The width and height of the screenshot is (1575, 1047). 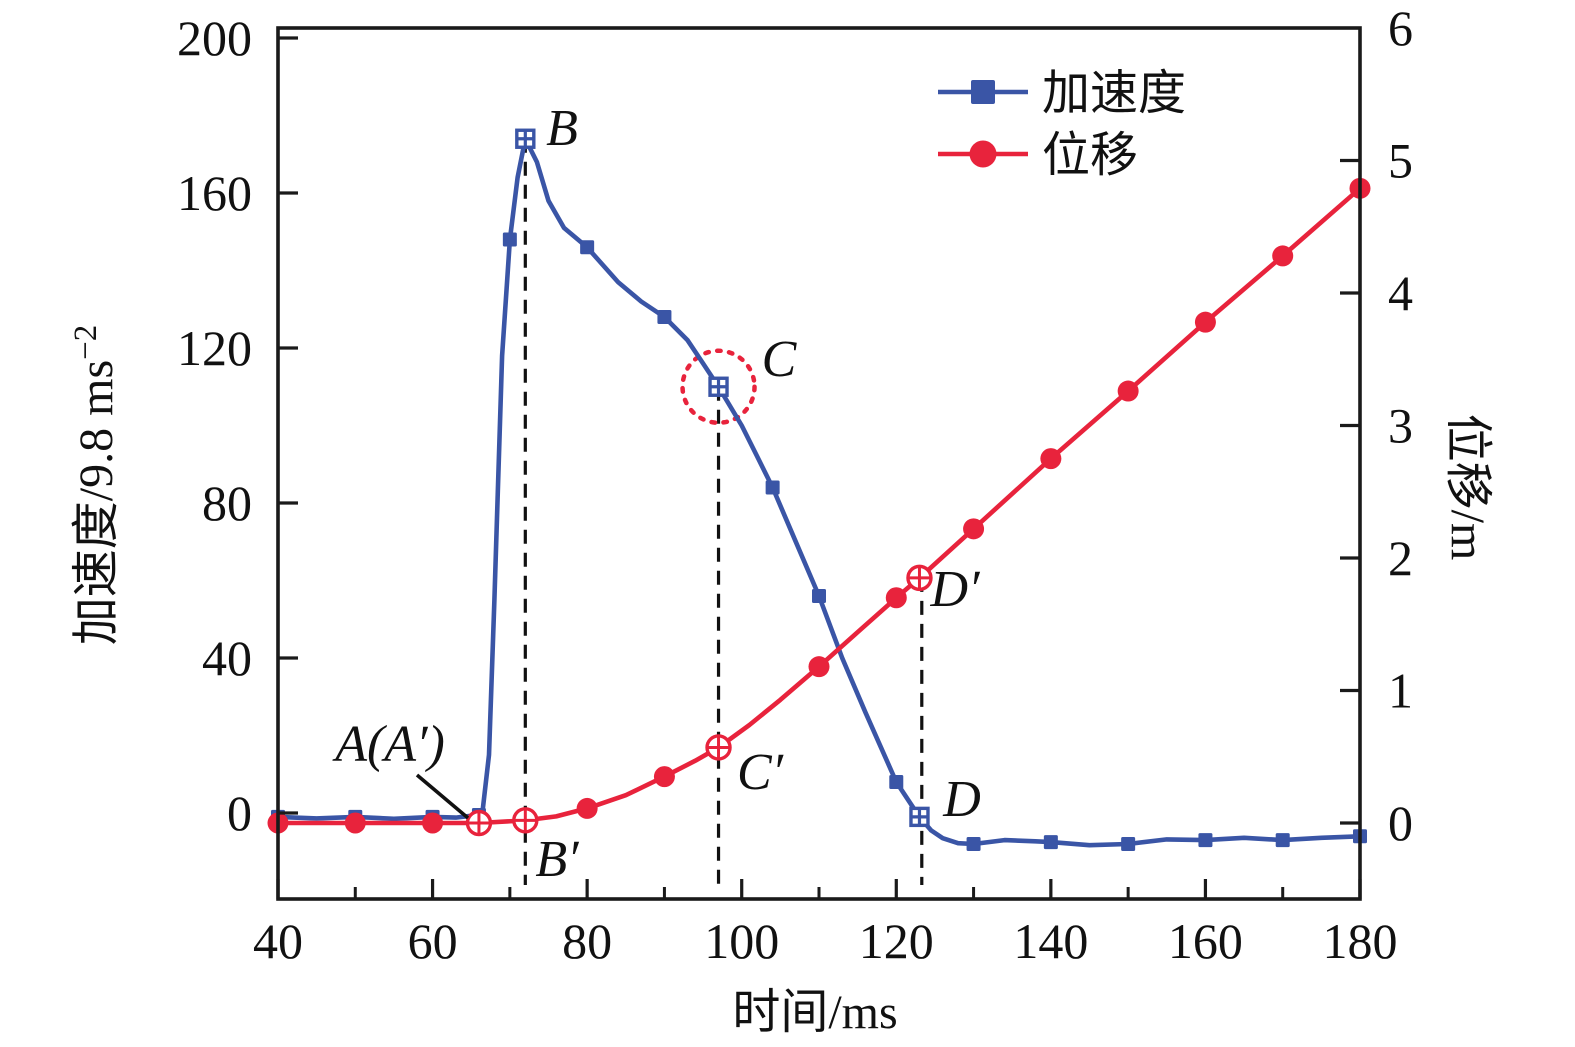 What do you see at coordinates (1400, 293) in the screenshot?
I see `y-right-tick-label-4: 4` at bounding box center [1400, 293].